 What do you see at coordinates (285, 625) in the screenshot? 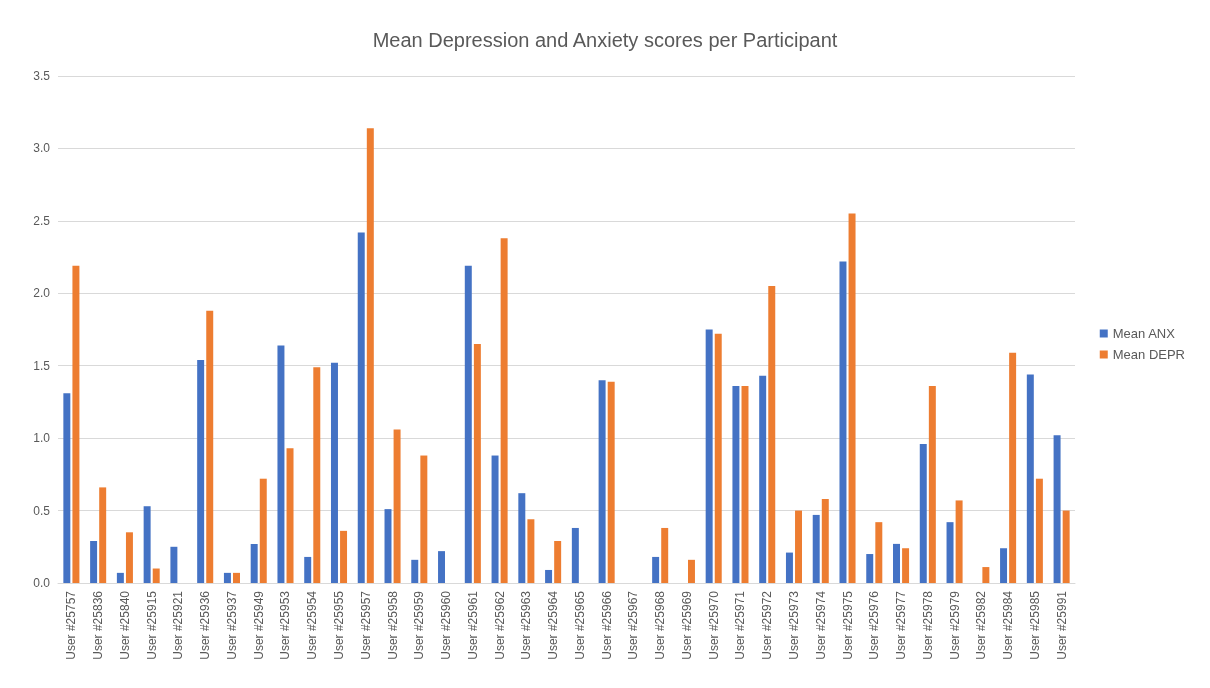
I see `x-tick-label: User #25953` at bounding box center [285, 625].